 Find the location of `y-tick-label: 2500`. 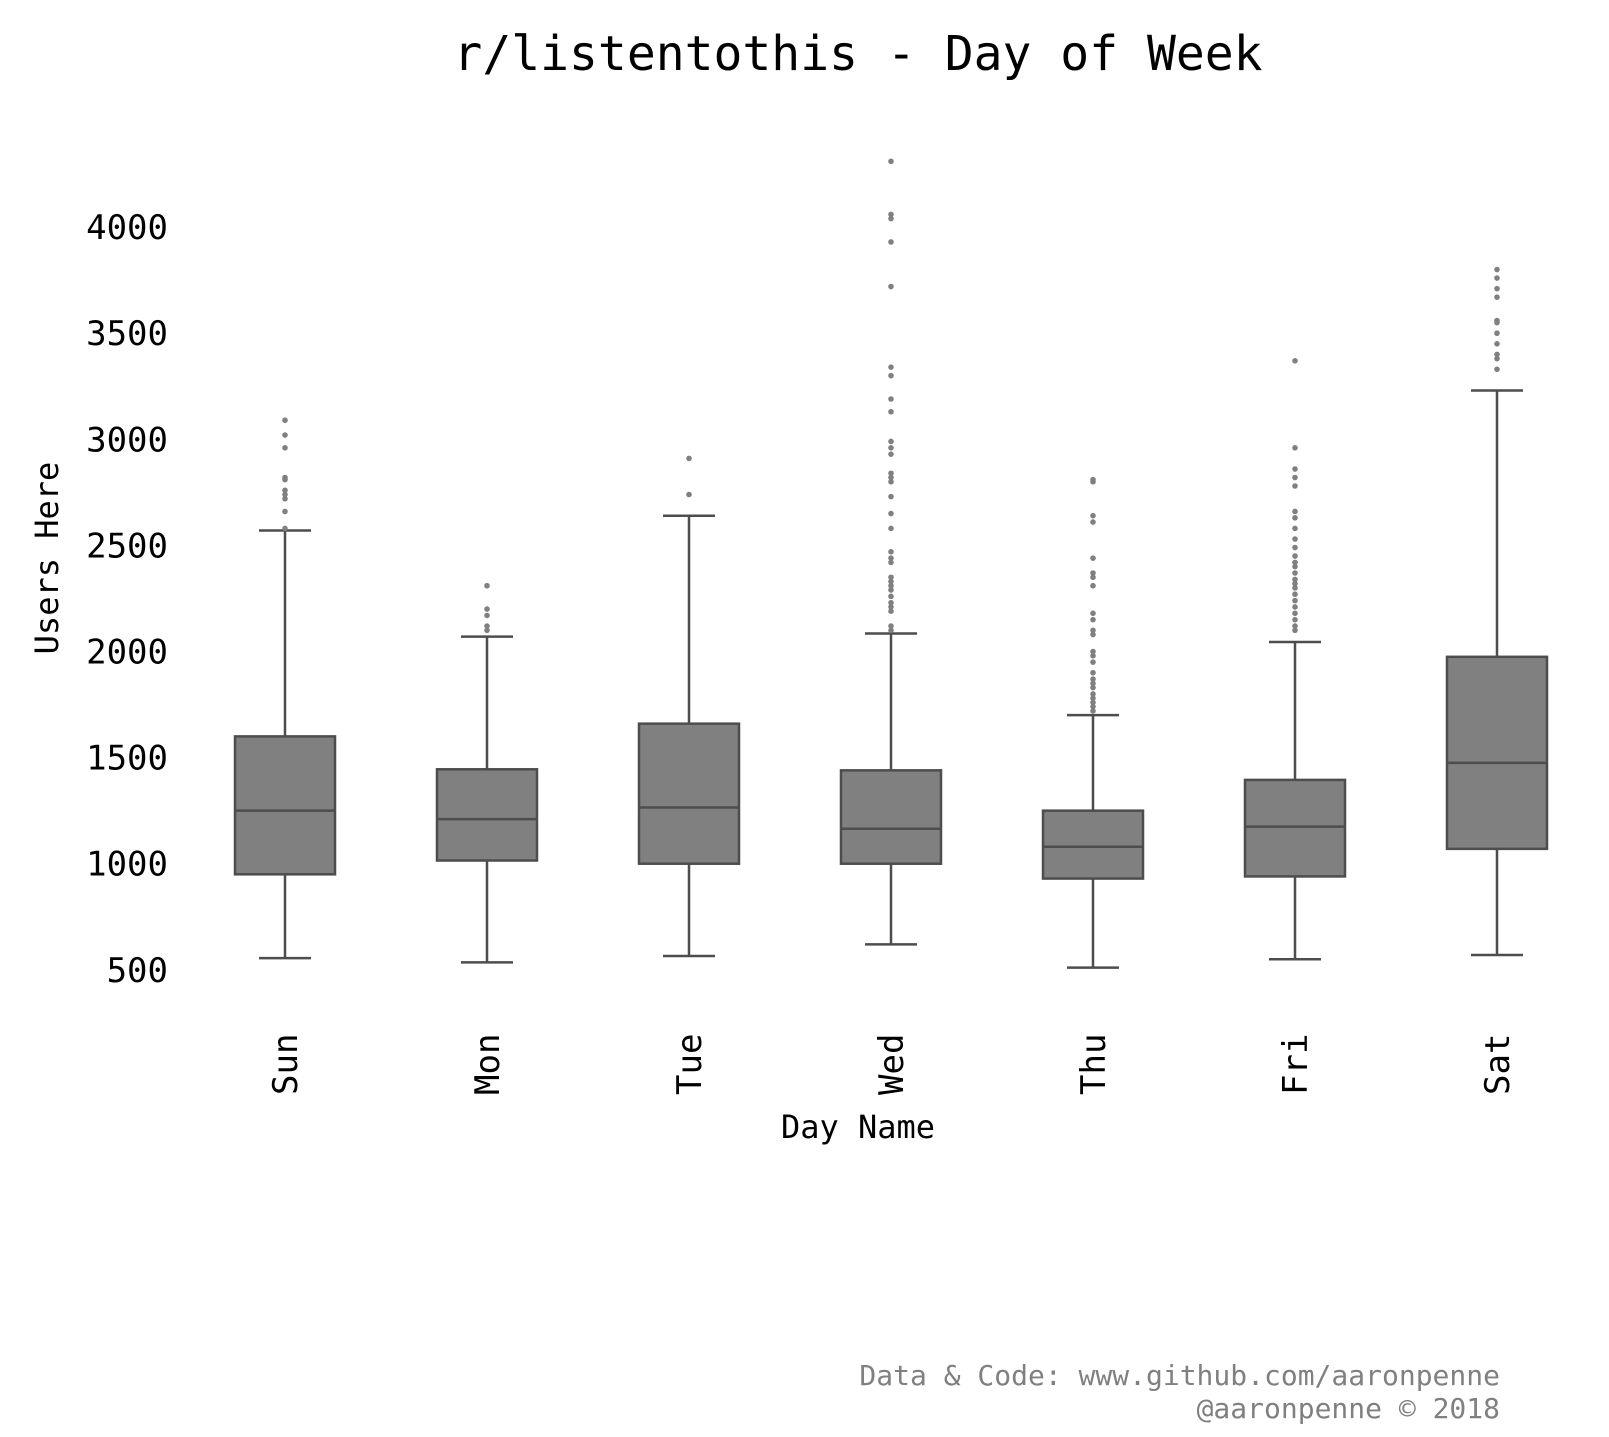

y-tick-label: 2500 is located at coordinates (127, 546).